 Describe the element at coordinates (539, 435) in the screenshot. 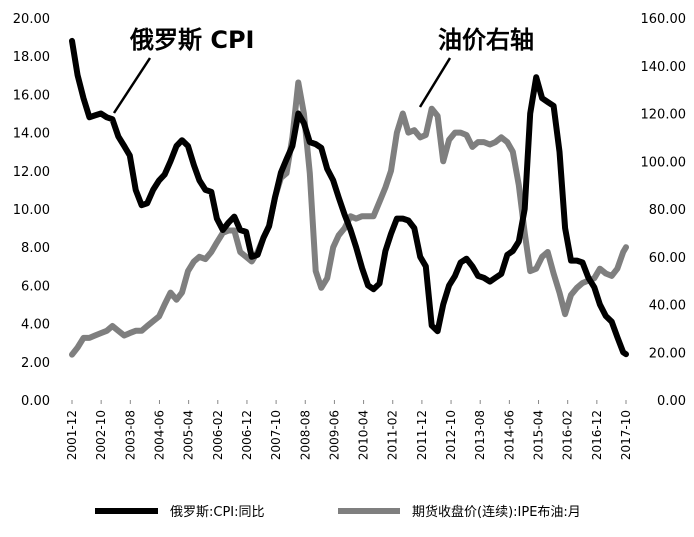

I see `x-tick-label: 2015-04` at that location.